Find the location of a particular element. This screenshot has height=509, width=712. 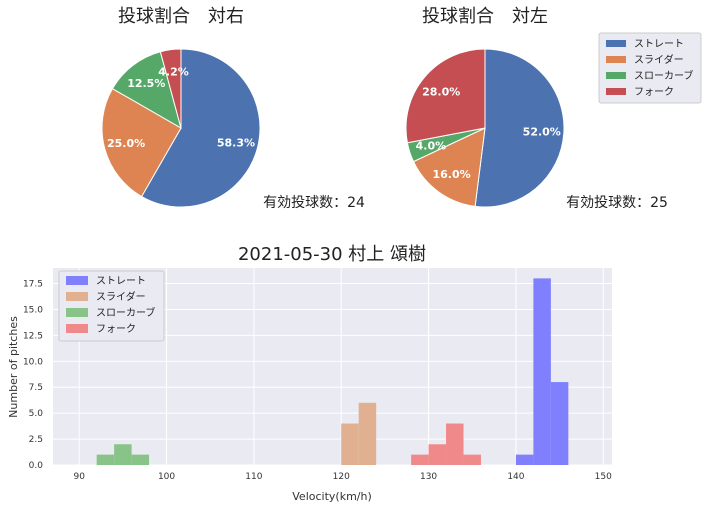

pie-label-fork: 4.2% is located at coordinates (173, 72).